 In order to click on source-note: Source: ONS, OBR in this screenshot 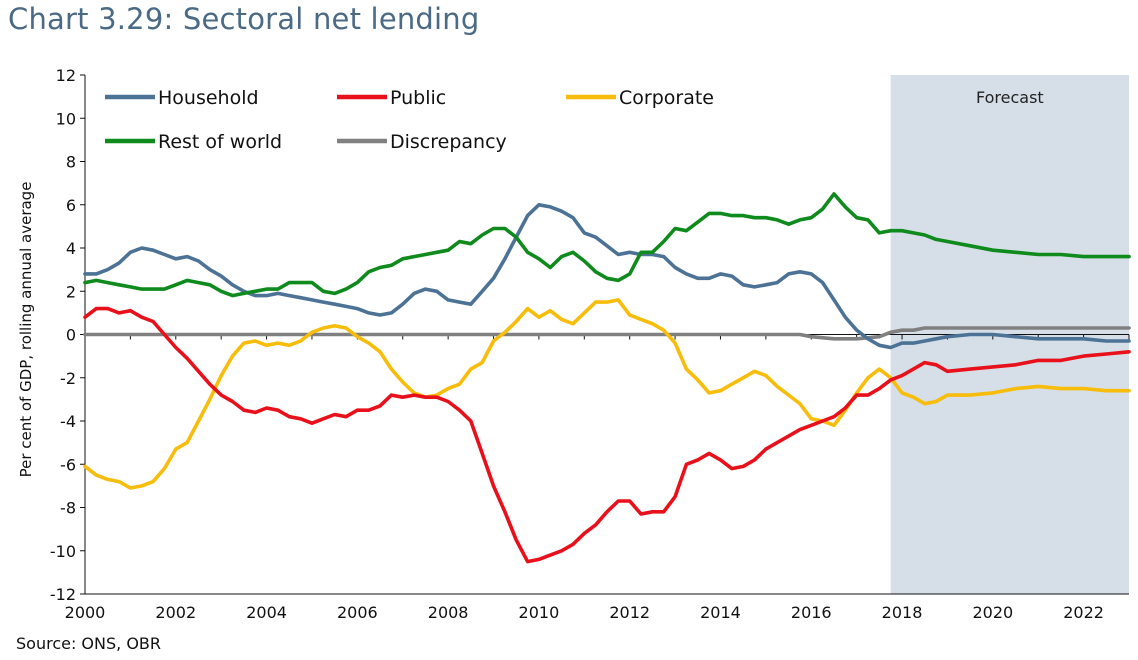, I will do `click(89, 643)`.